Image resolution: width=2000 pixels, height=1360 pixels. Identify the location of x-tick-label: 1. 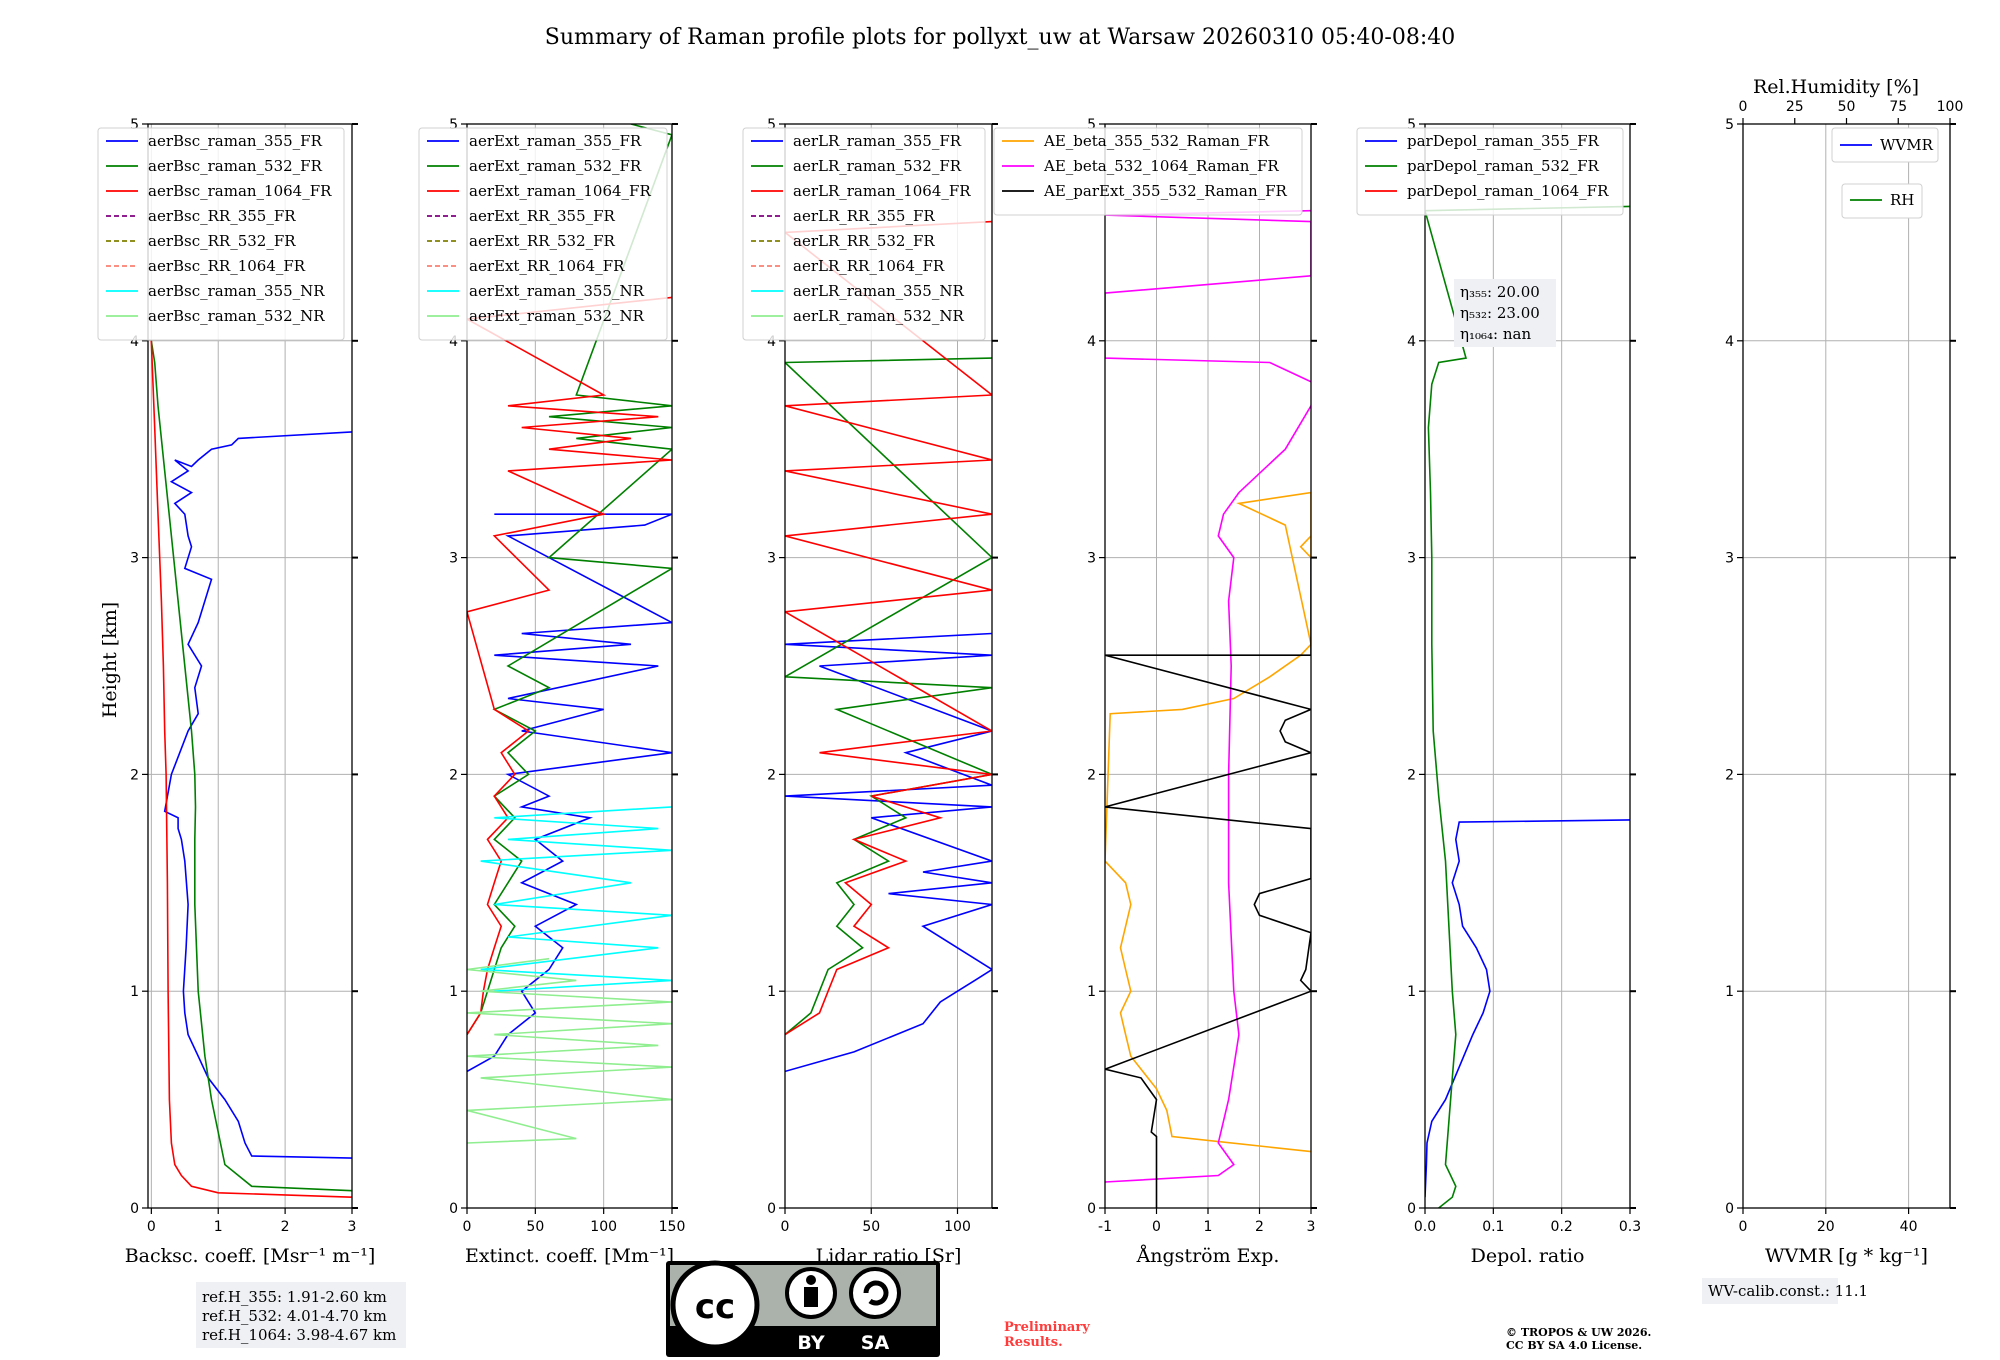
(218, 1227).